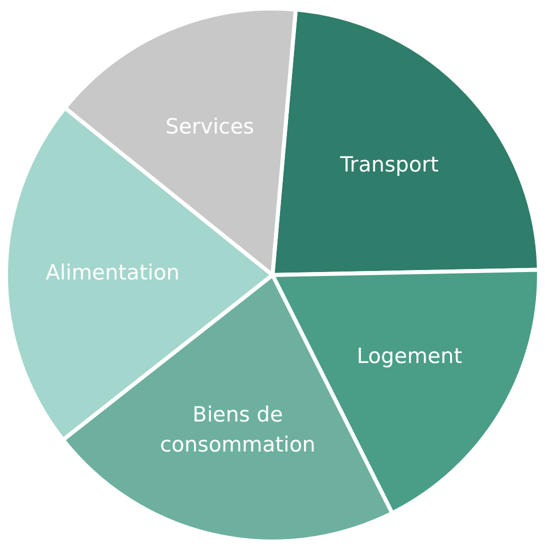  Describe the element at coordinates (113, 272) in the screenshot. I see `slice-label: Alimentation` at that location.